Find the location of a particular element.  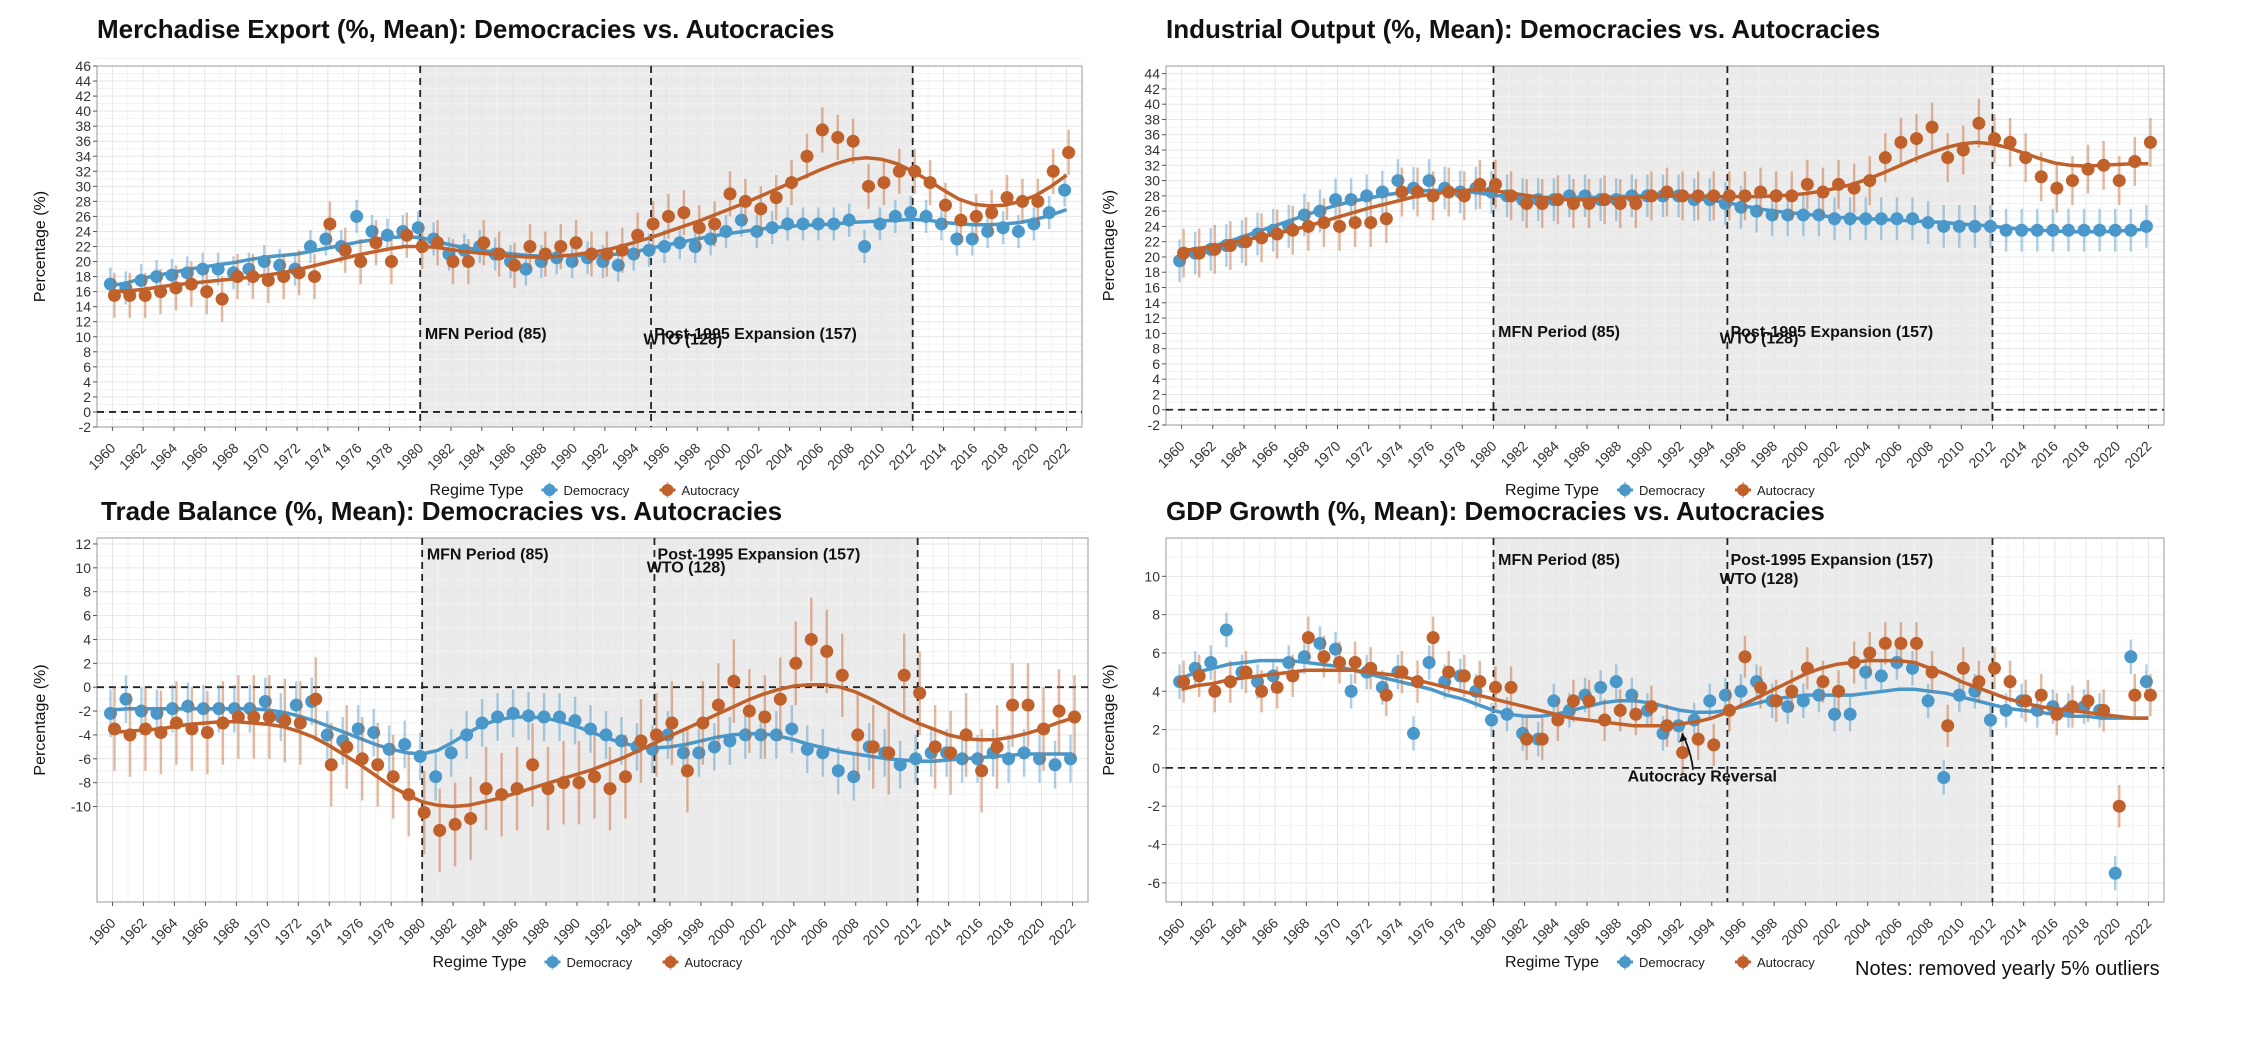

x-tick-label: 1996 is located at coordinates (655, 456).